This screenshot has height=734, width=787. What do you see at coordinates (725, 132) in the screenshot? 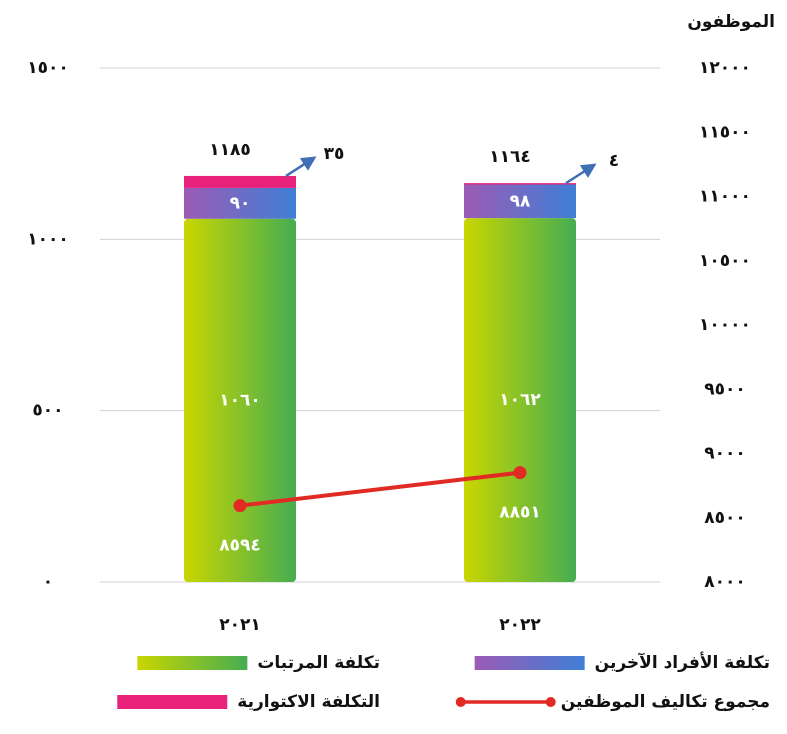
I see `y2-tick-label: ١١٥٠٠` at bounding box center [725, 132].